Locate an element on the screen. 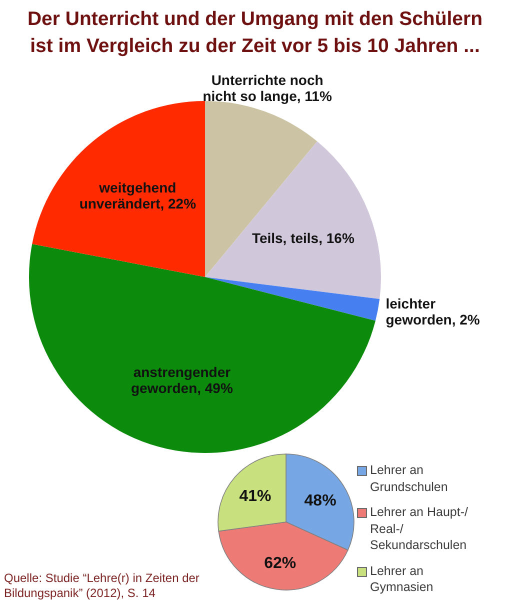 This screenshot has height=606, width=510. legend-label: Lehrer an Haupt-/ Real-/ Sekundarschulen is located at coordinates (419, 529).